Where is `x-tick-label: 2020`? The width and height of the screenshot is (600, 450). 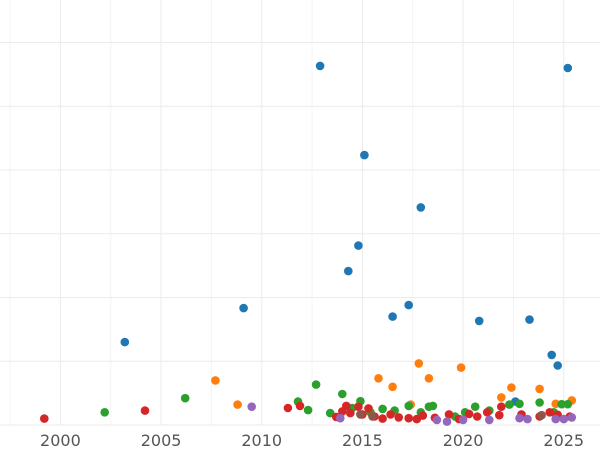
x-tick-label: 2020 is located at coordinates (463, 440).